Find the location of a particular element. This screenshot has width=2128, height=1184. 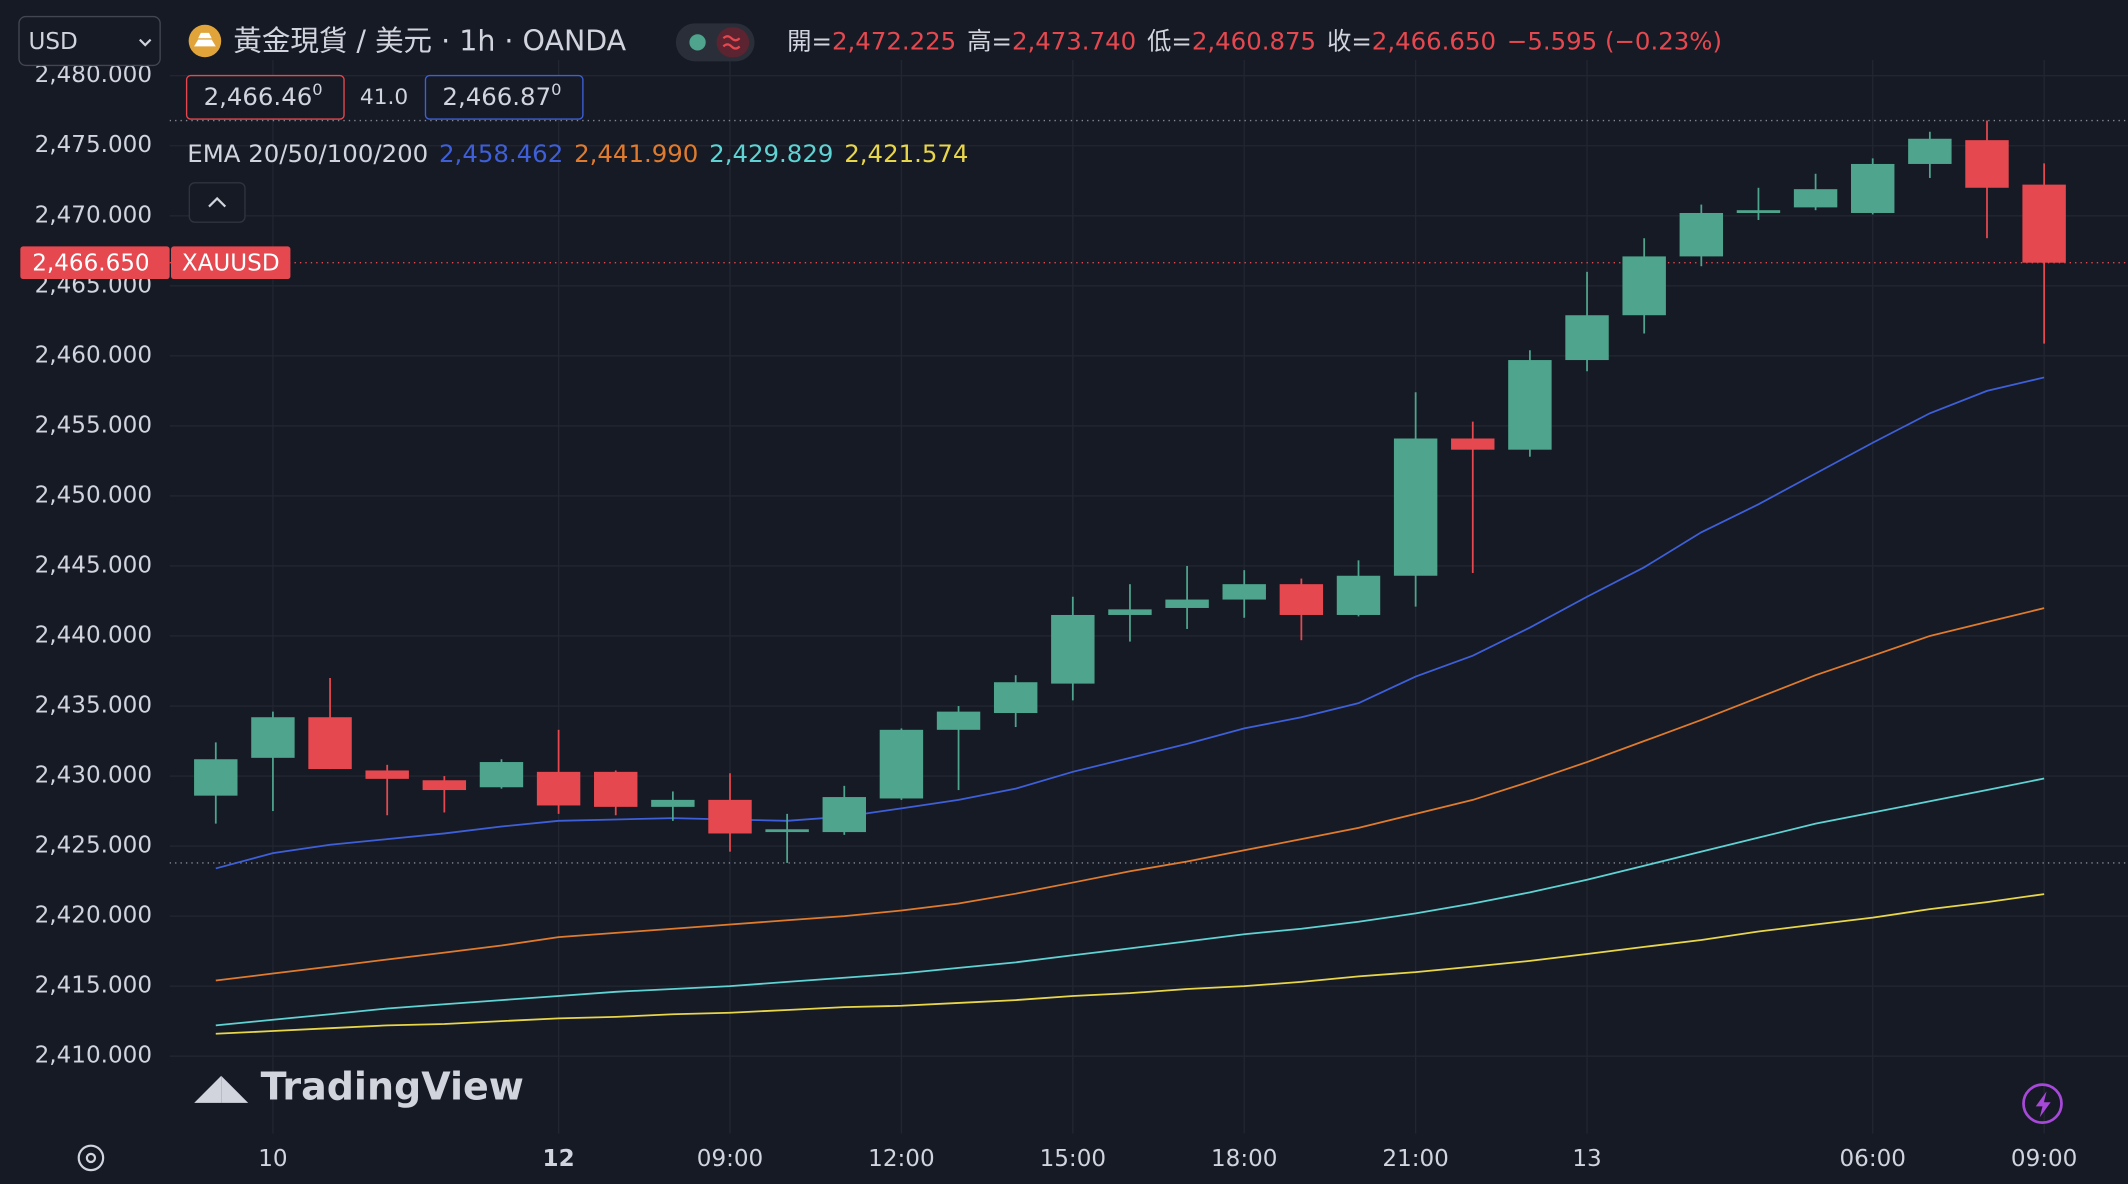

lightning-icon is located at coordinates (2043, 1104).